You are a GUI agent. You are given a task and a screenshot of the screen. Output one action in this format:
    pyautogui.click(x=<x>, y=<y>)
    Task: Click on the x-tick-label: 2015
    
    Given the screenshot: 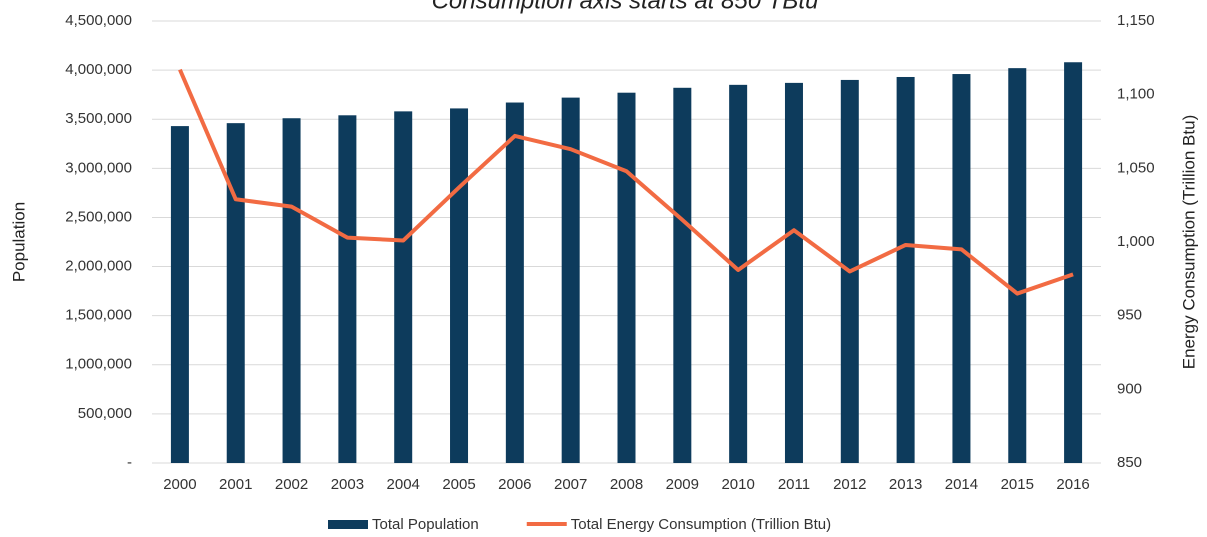 What is the action you would take?
    pyautogui.click(x=1017, y=484)
    